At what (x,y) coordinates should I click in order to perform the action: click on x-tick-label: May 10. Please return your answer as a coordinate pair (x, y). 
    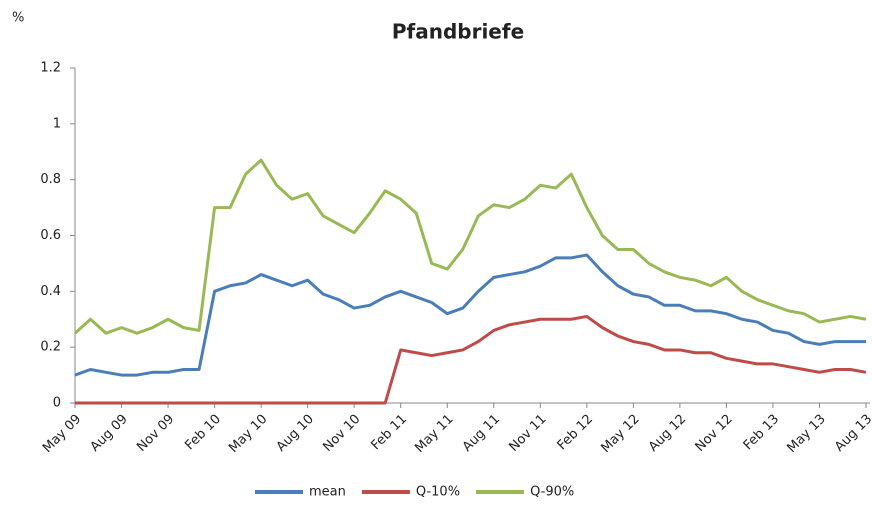
    Looking at the image, I should click on (248, 434).